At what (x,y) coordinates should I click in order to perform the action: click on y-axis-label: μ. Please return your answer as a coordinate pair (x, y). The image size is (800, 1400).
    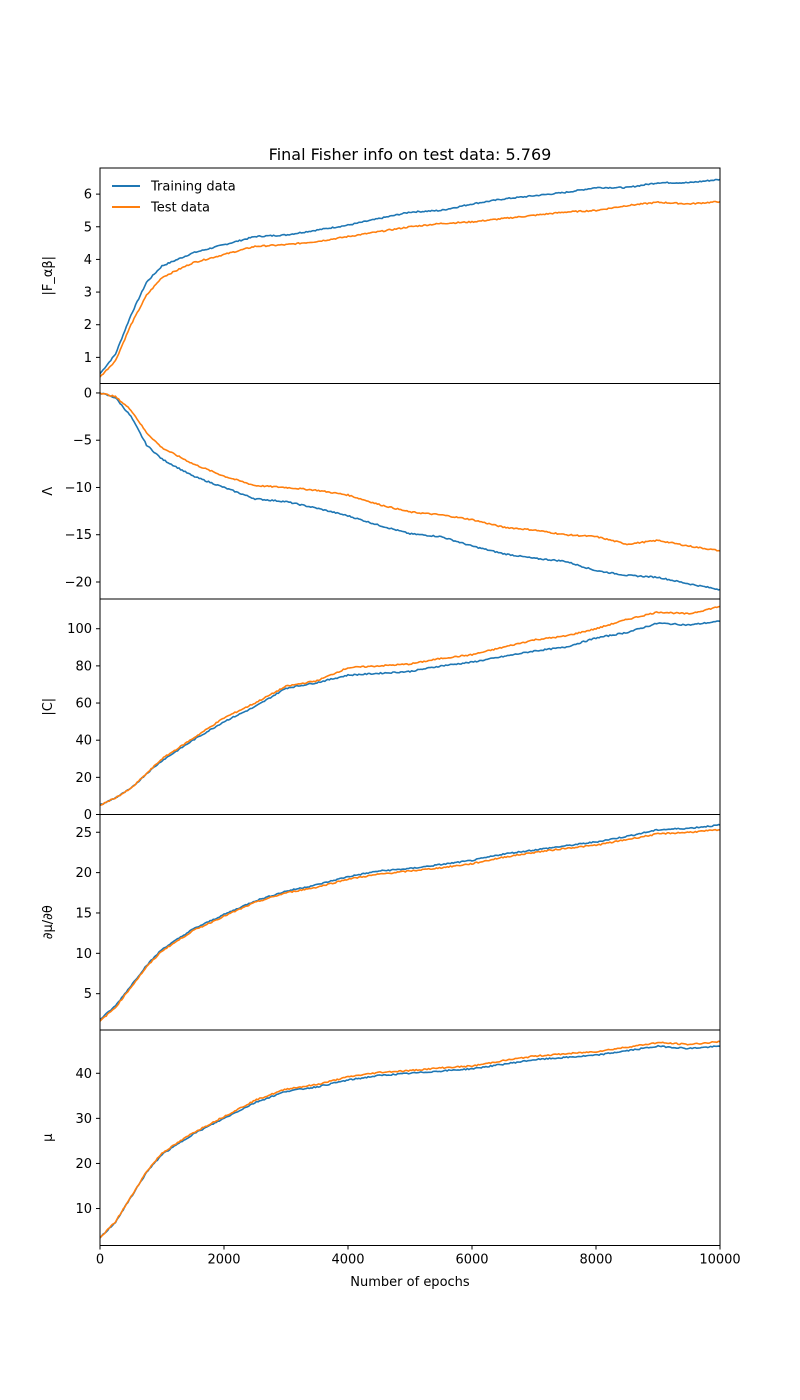
    Looking at the image, I should click on (48, 1138).